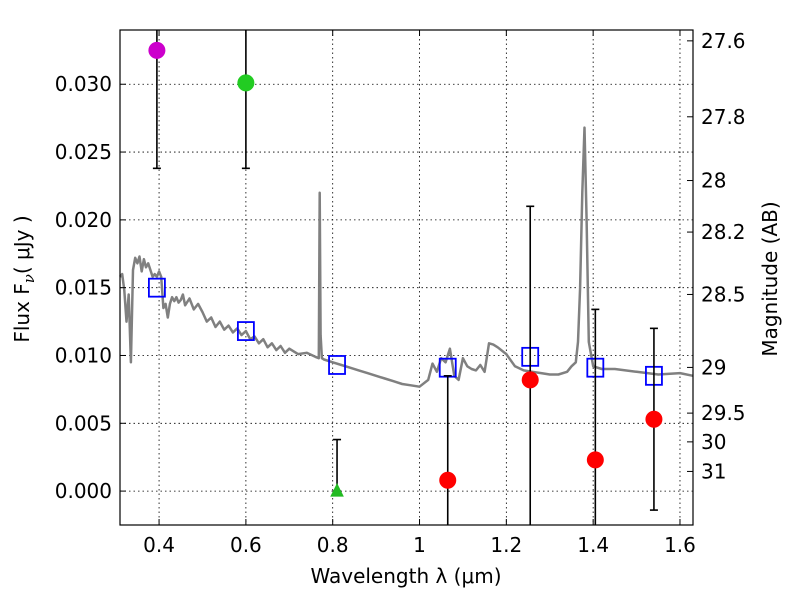 This screenshot has height=600, width=800. Describe the element at coordinates (83, 288) in the screenshot. I see `y-tick-label: 0.015` at that location.